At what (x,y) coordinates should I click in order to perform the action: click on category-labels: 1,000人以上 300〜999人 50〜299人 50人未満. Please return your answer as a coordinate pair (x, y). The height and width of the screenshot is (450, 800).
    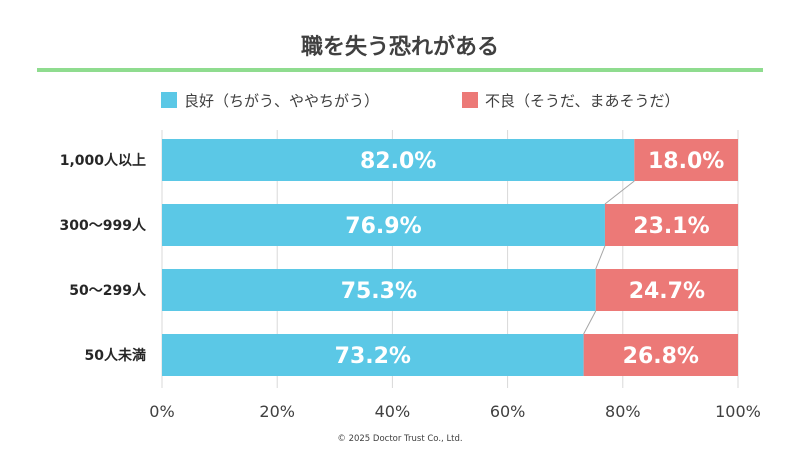
    Looking at the image, I should click on (103, 258).